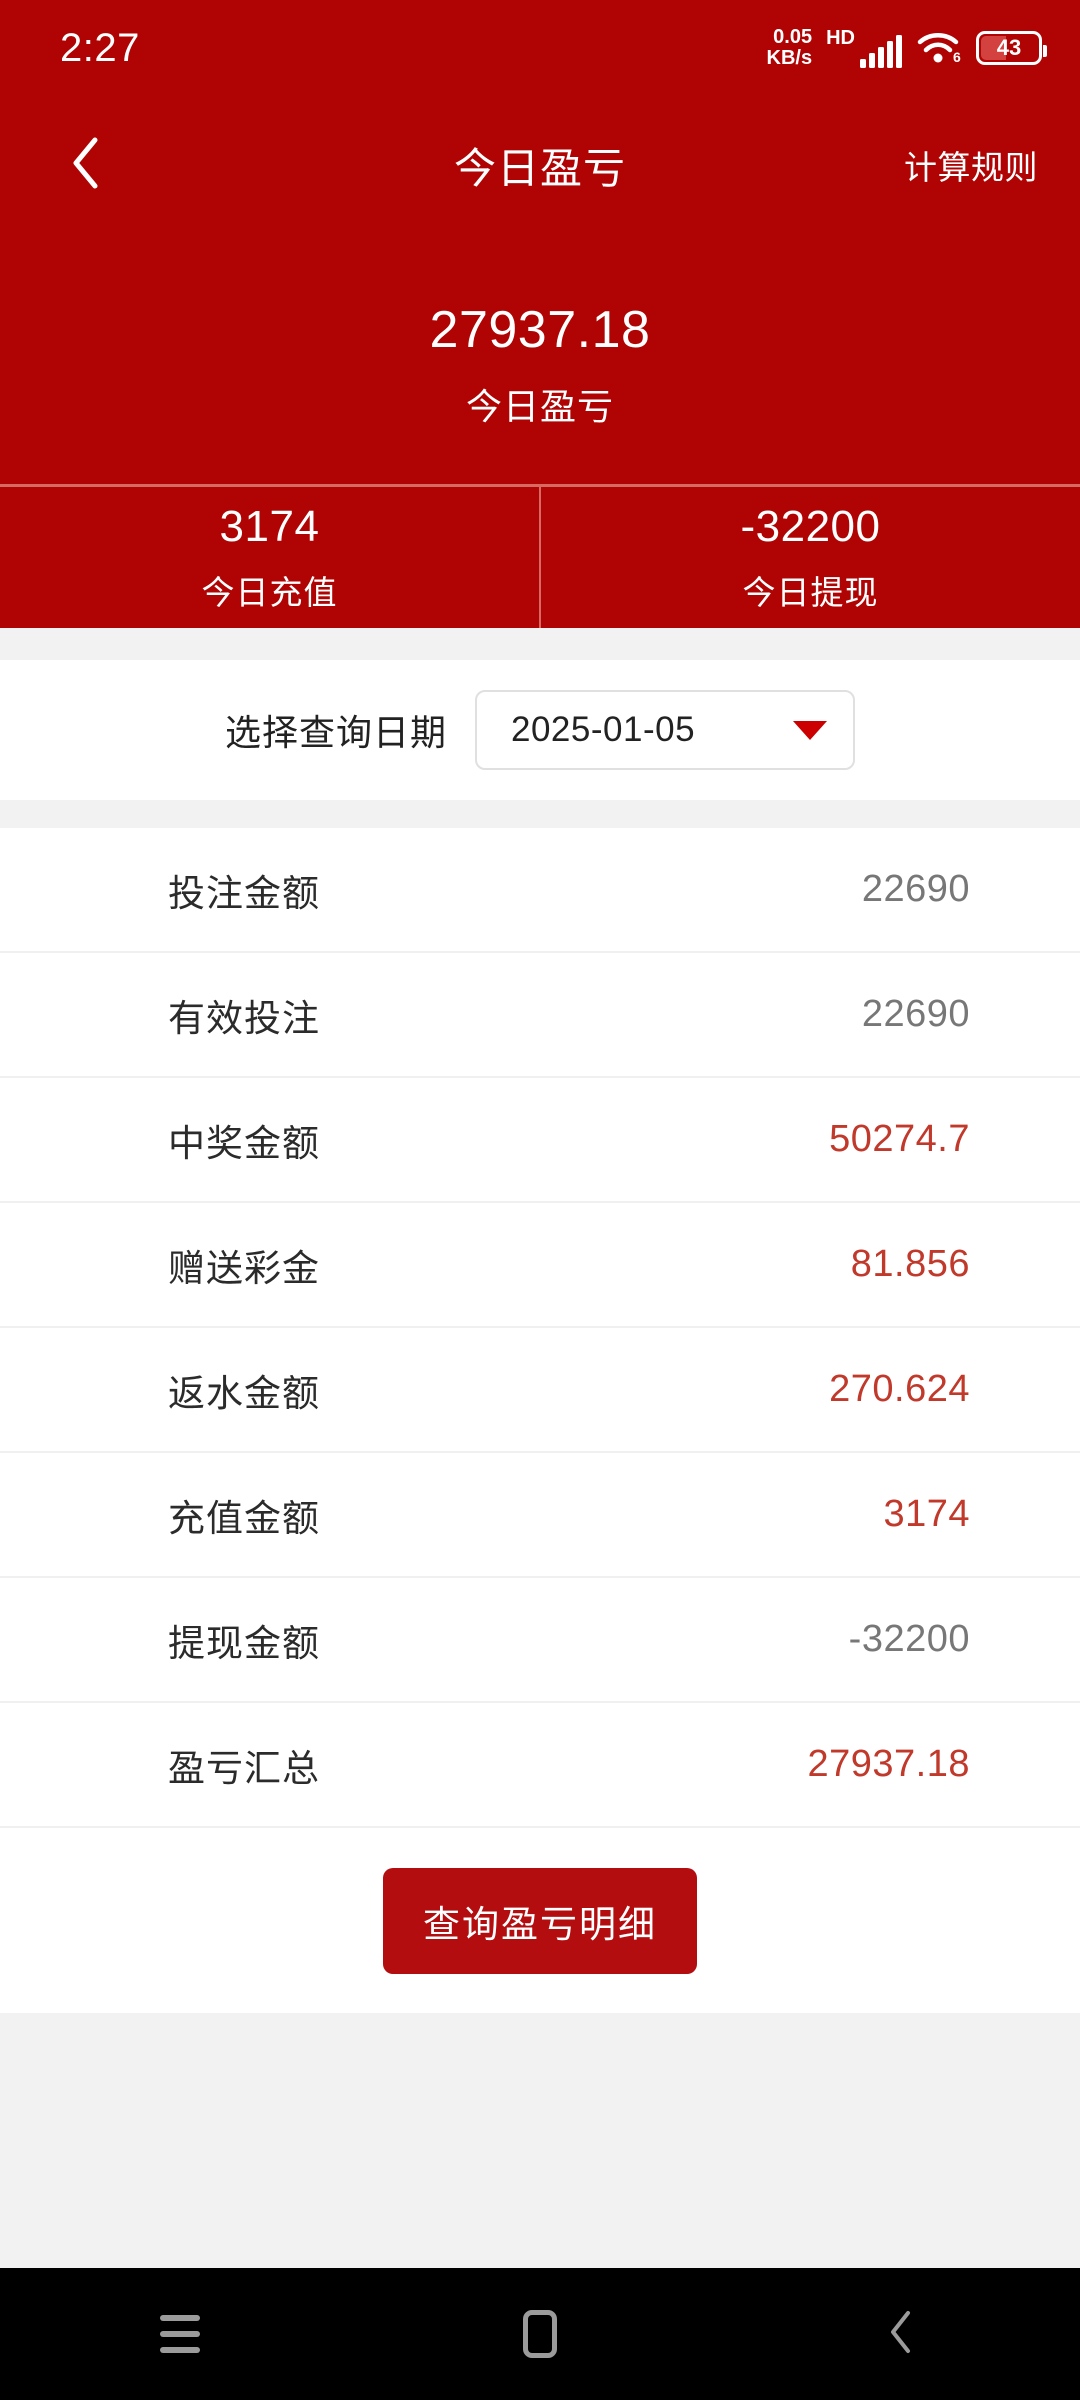 The width and height of the screenshot is (1080, 2400). Describe the element at coordinates (244, 1768) in the screenshot. I see `row-label: 盈亏汇总` at that location.